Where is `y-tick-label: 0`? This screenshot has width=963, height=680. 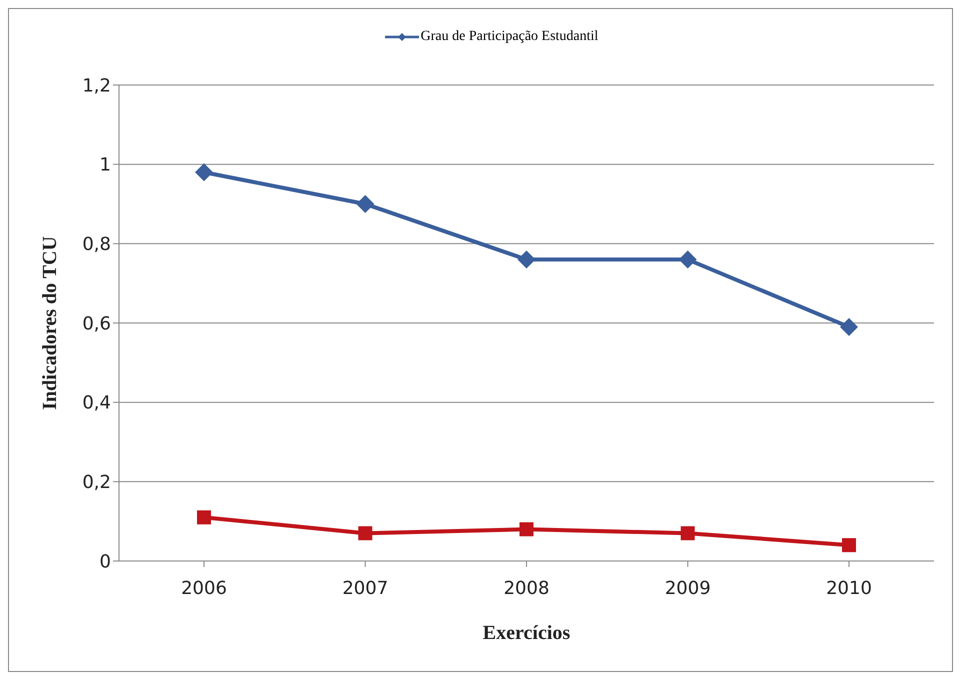 y-tick-label: 0 is located at coordinates (105, 561).